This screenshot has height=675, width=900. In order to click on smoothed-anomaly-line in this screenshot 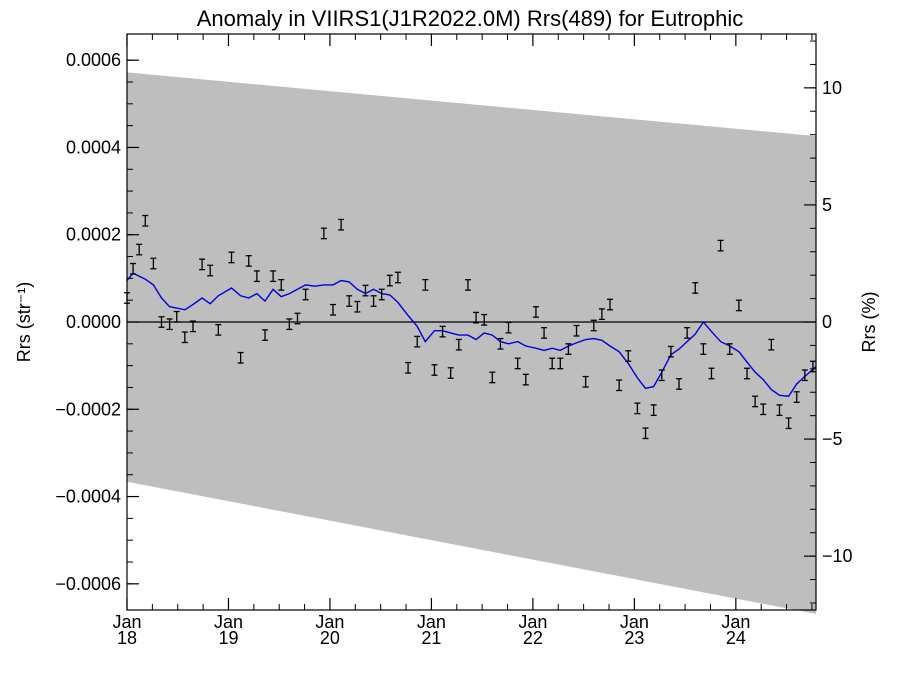, I will do `click(471, 334)`.